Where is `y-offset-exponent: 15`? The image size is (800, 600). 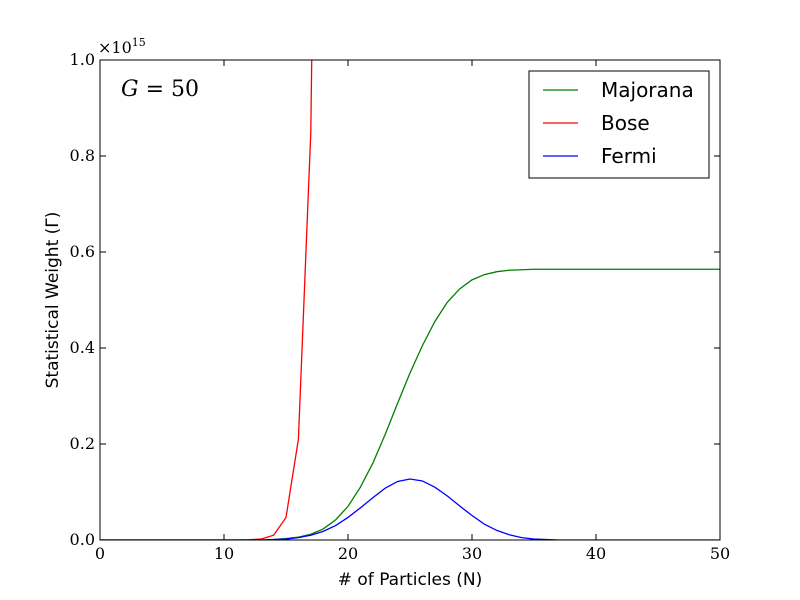 y-offset-exponent: 15 is located at coordinates (139, 42).